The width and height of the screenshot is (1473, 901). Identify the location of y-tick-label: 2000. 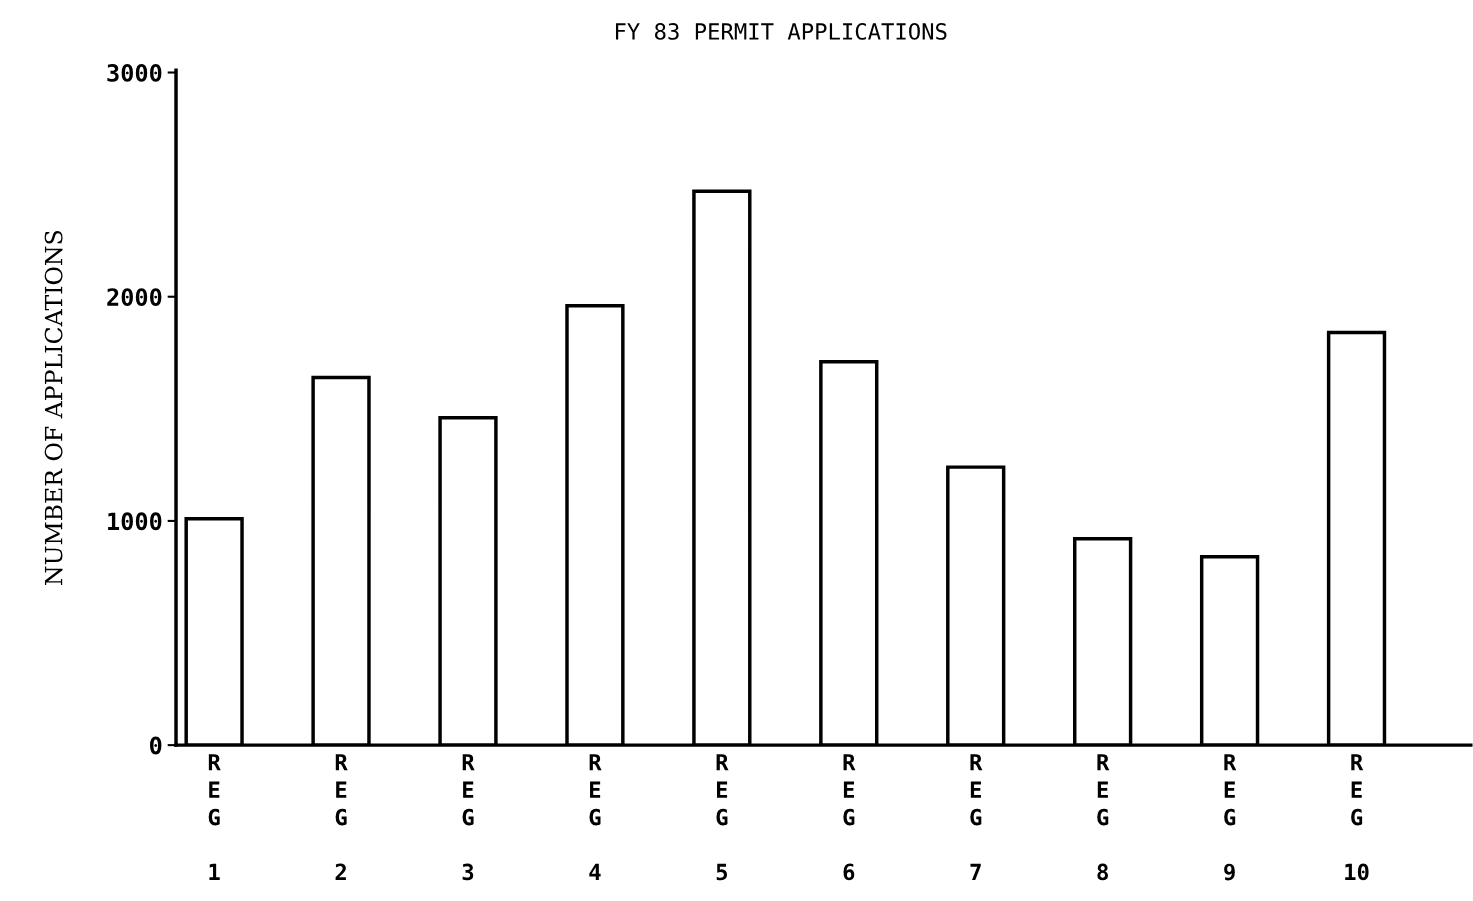
(134, 297).